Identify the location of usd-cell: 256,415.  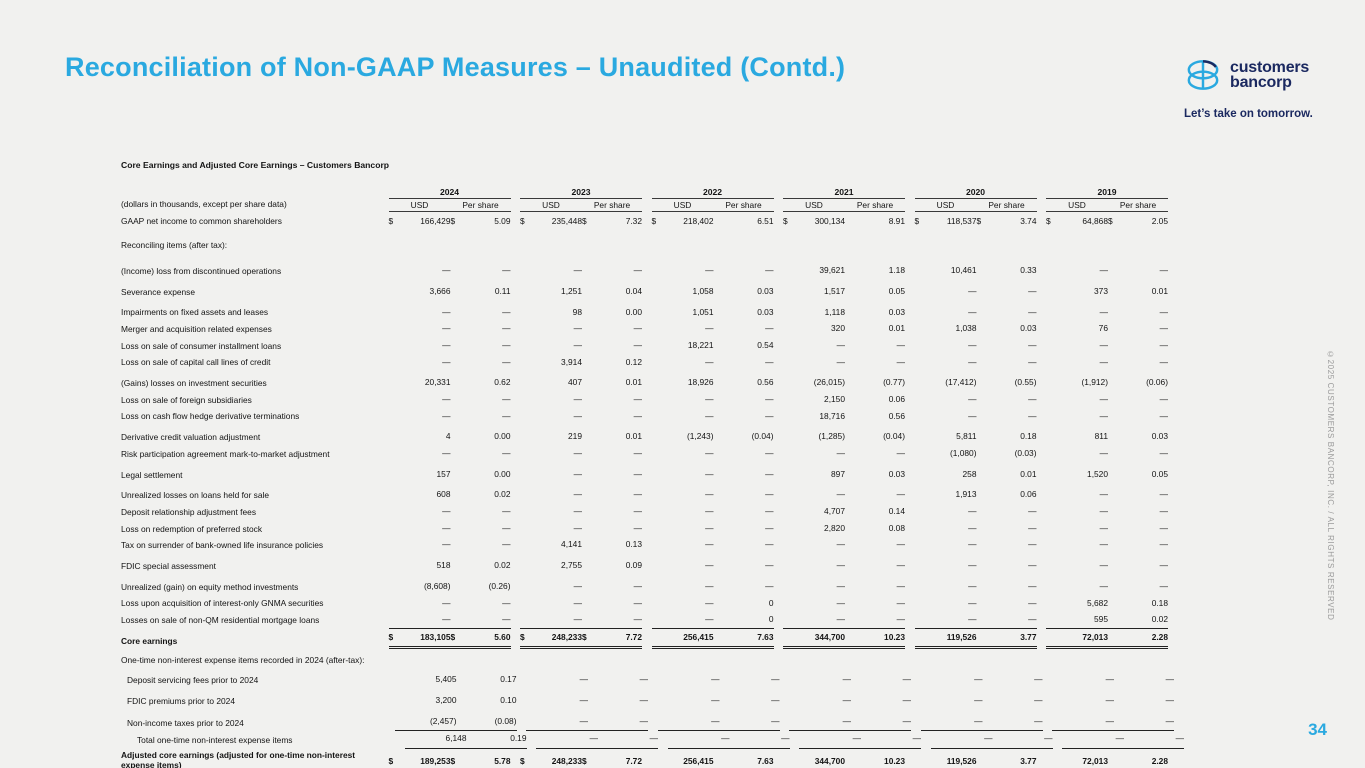
(683, 636).